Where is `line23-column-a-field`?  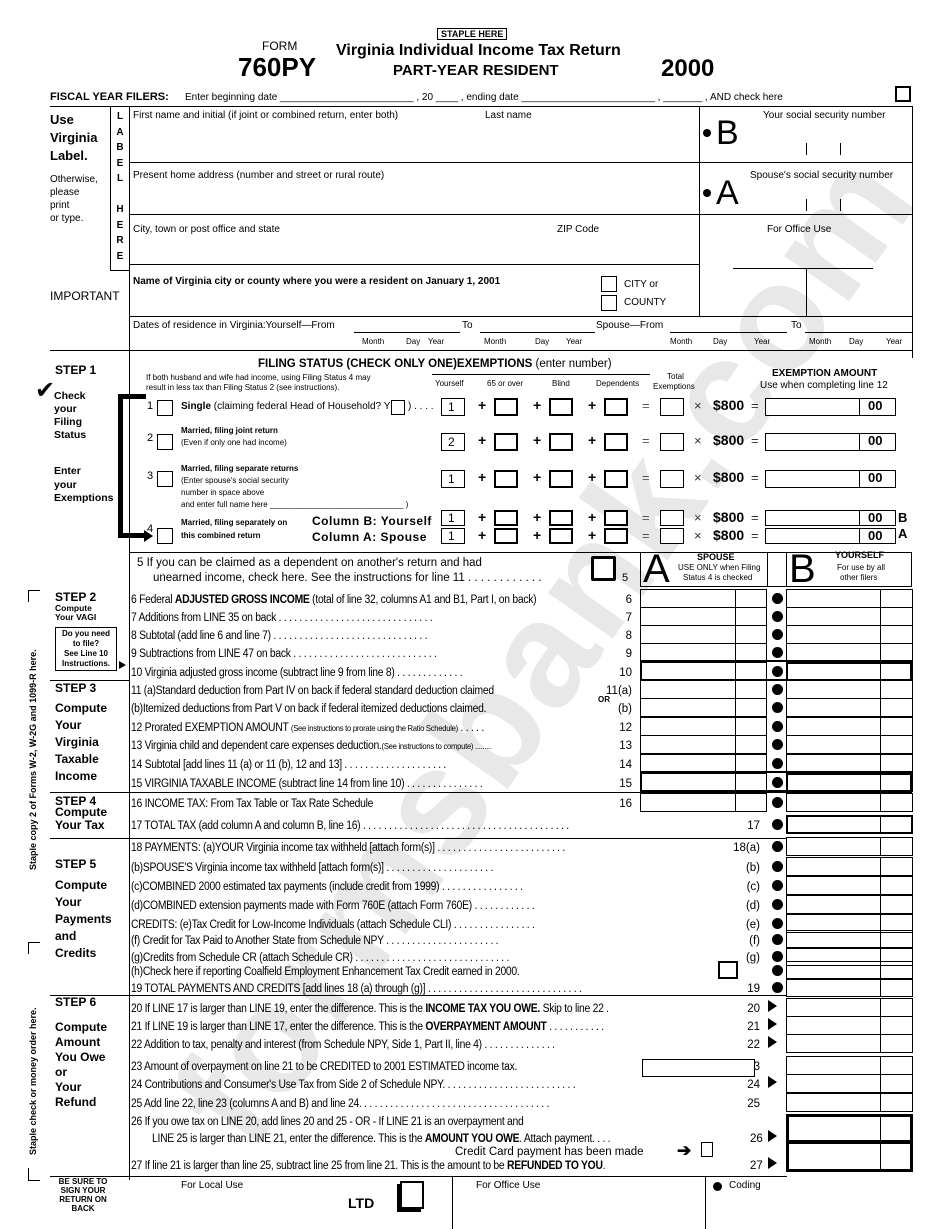
line23-column-a-field is located at coordinates (698, 1068).